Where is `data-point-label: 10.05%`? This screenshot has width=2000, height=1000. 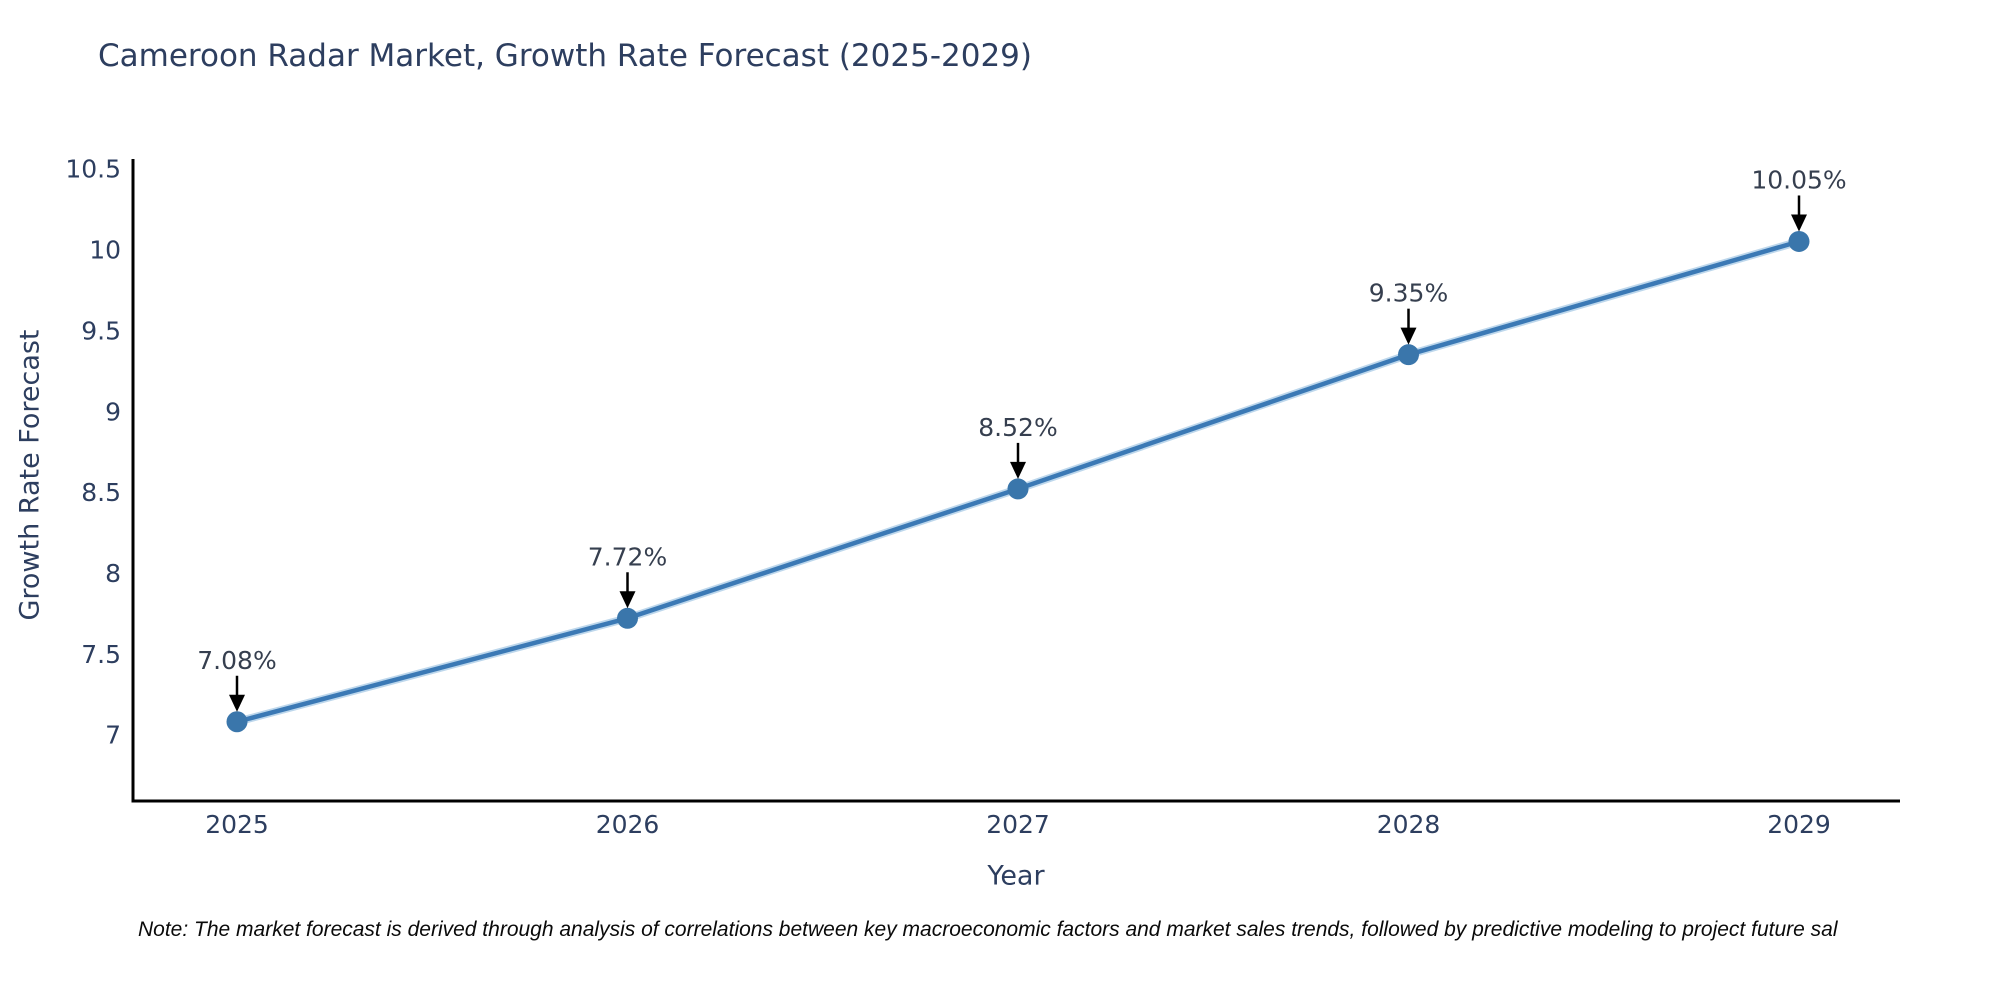 data-point-label: 10.05% is located at coordinates (1798, 179).